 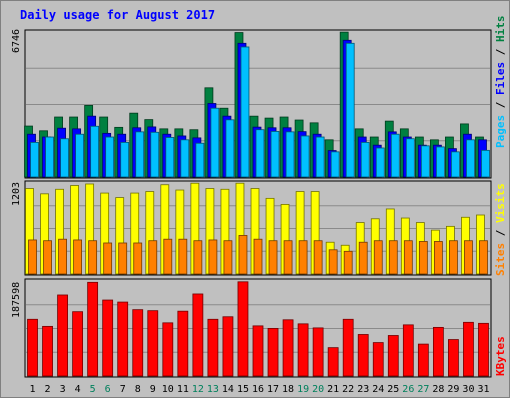 I want to click on x-tick-label: 4, so click(x=78, y=389).